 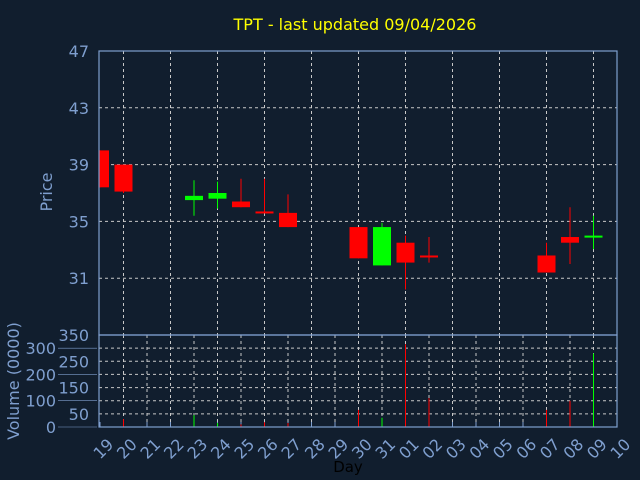 What do you see at coordinates (40, 401) in the screenshot?
I see `volume-tick-label: 100` at bounding box center [40, 401].